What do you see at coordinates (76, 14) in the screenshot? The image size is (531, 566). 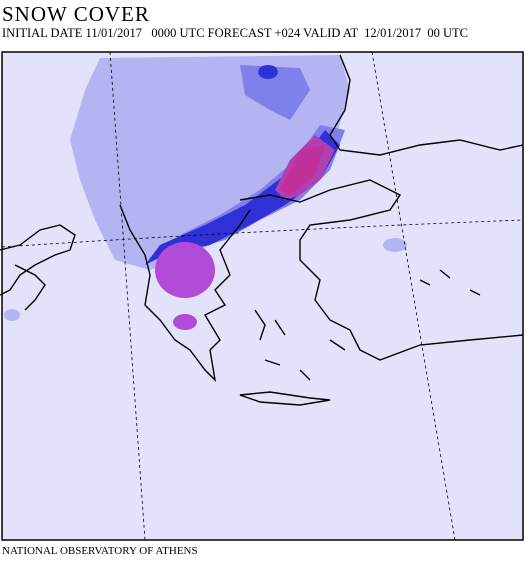 I see `title: SNOW COVER` at bounding box center [76, 14].